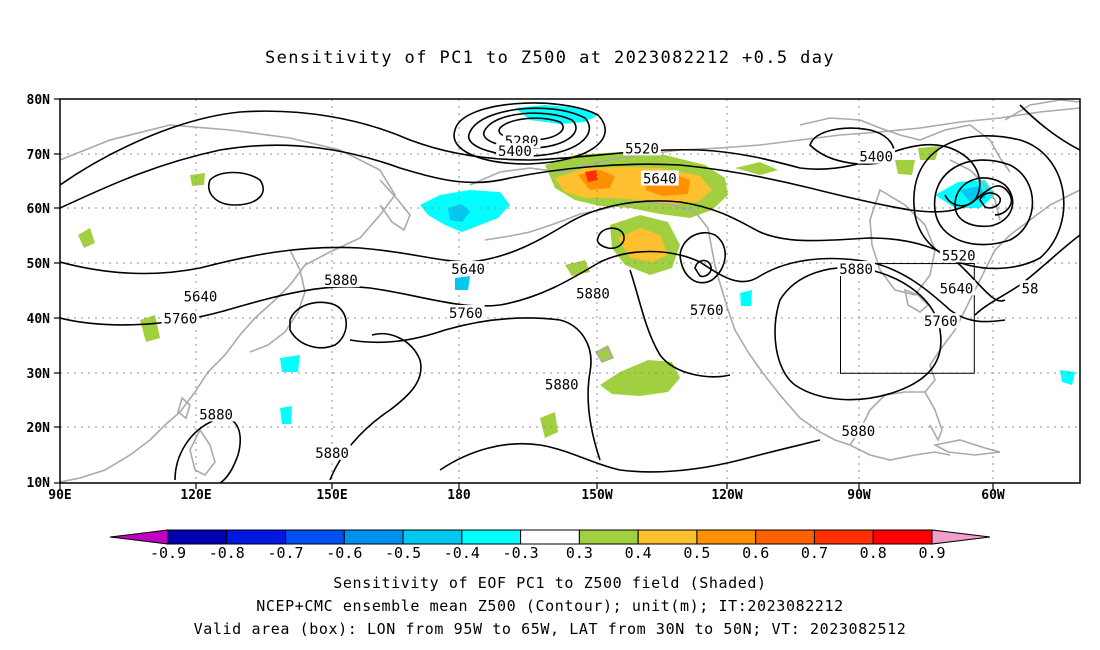 This screenshot has height=650, width=1100. Describe the element at coordinates (39, 264) in the screenshot. I see `lat-label: 50N` at that location.